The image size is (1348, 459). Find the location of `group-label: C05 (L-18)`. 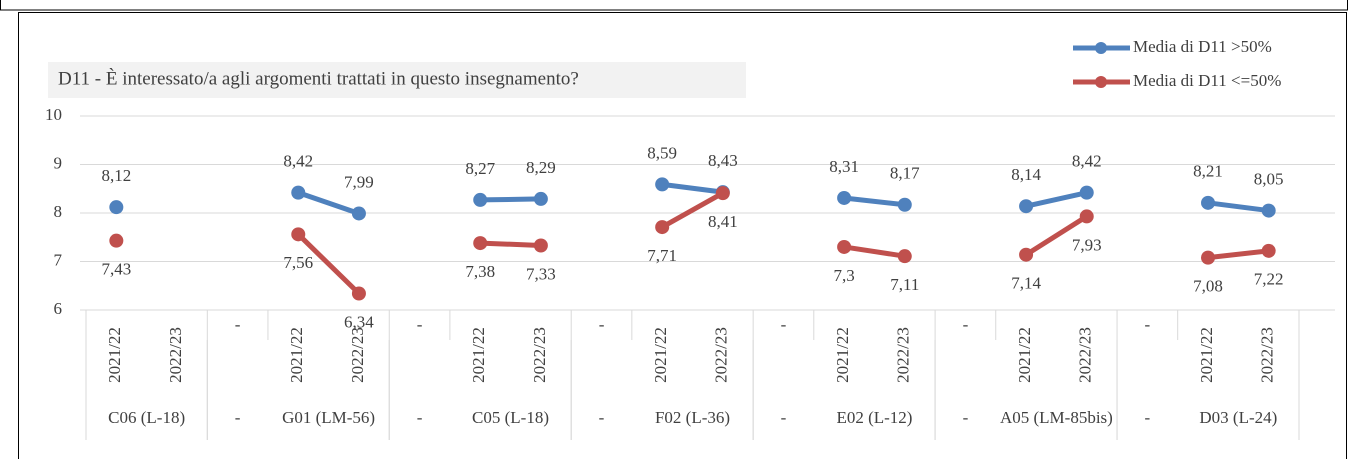

group-label: C05 (L-18) is located at coordinates (511, 417).